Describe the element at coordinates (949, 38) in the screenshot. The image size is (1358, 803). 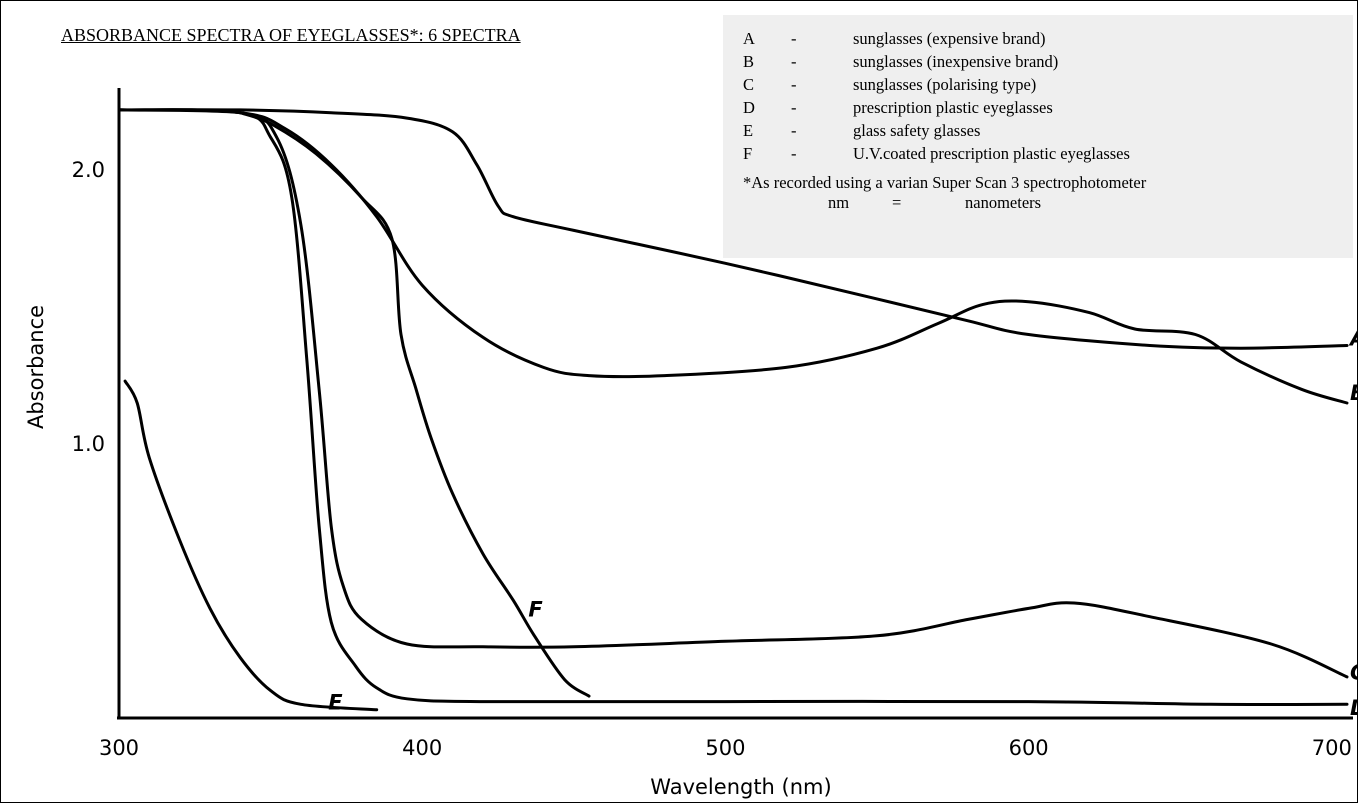
I see `legend-item-description: sunglasses (expensive brand)` at that location.